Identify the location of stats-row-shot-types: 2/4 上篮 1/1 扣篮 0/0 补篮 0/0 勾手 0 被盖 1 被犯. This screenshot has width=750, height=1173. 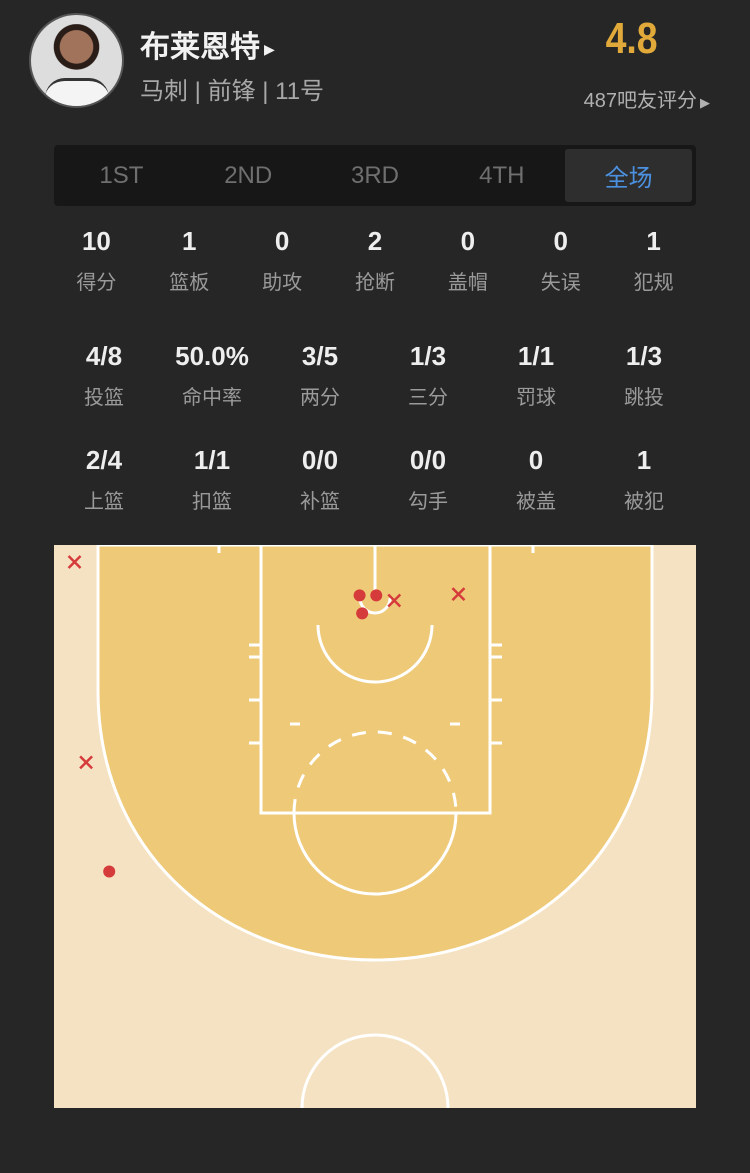
(374, 479).